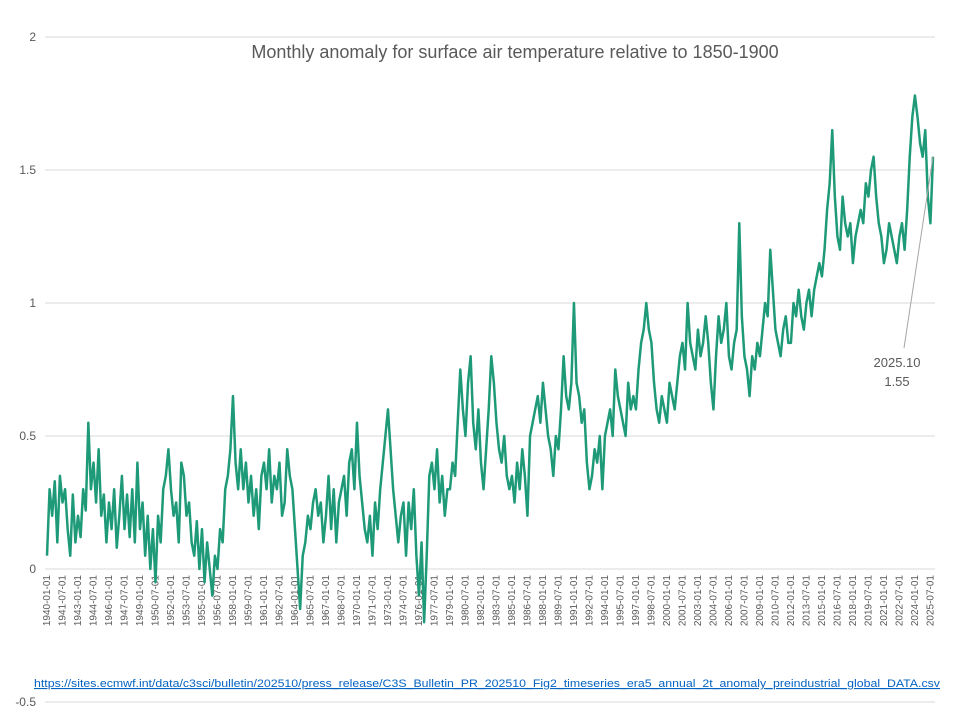 This screenshot has height=720, width=959. I want to click on x-tick-label: 2024-01-01, so click(915, 601).